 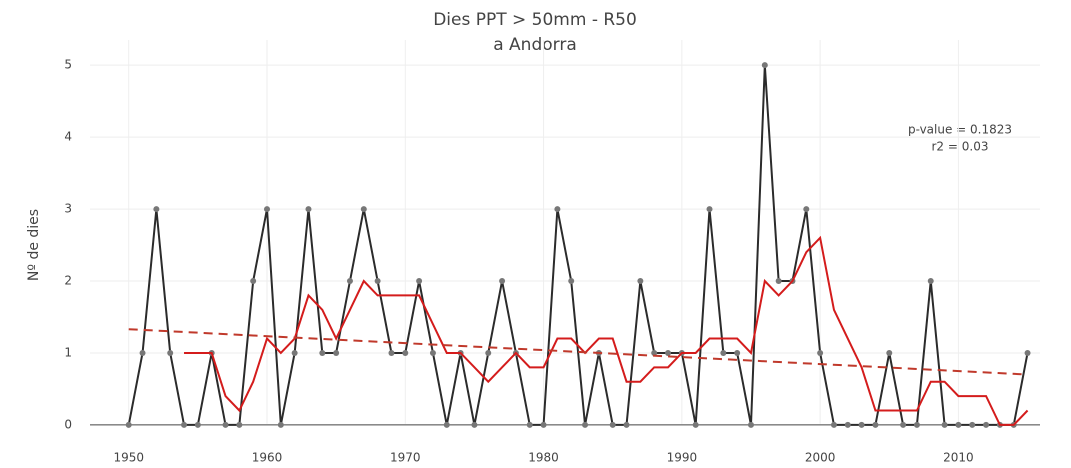 What do you see at coordinates (535, 20) in the screenshot?
I see `chart-title: Dies PPT > 50mm - R50` at bounding box center [535, 20].